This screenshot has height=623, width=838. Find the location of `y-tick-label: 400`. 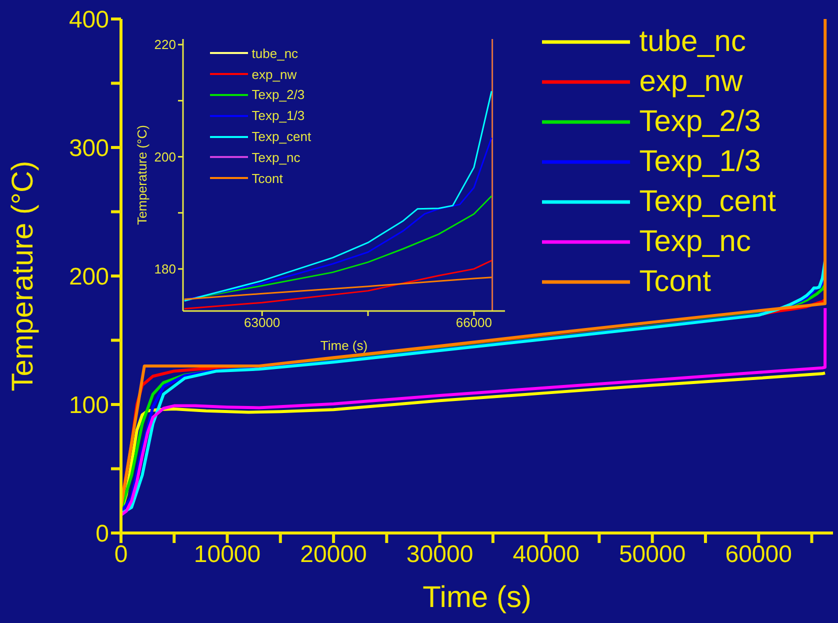

y-tick-label: 400 is located at coordinates (88, 20).